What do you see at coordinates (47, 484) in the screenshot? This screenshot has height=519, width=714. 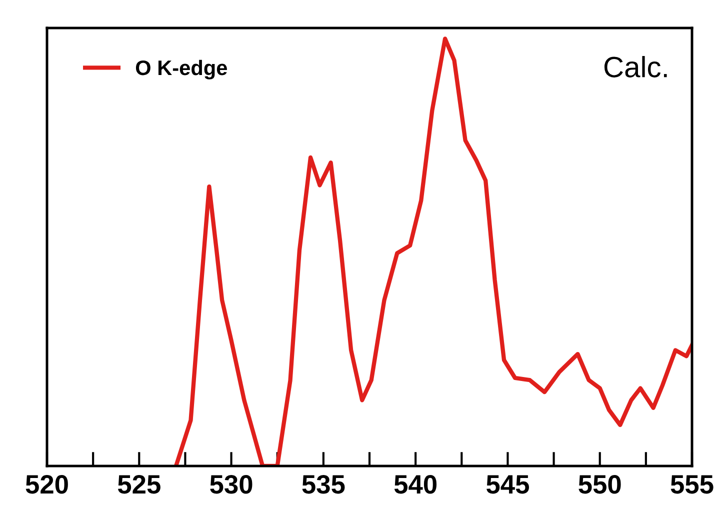 I see `x-tick-label: 520` at bounding box center [47, 484].